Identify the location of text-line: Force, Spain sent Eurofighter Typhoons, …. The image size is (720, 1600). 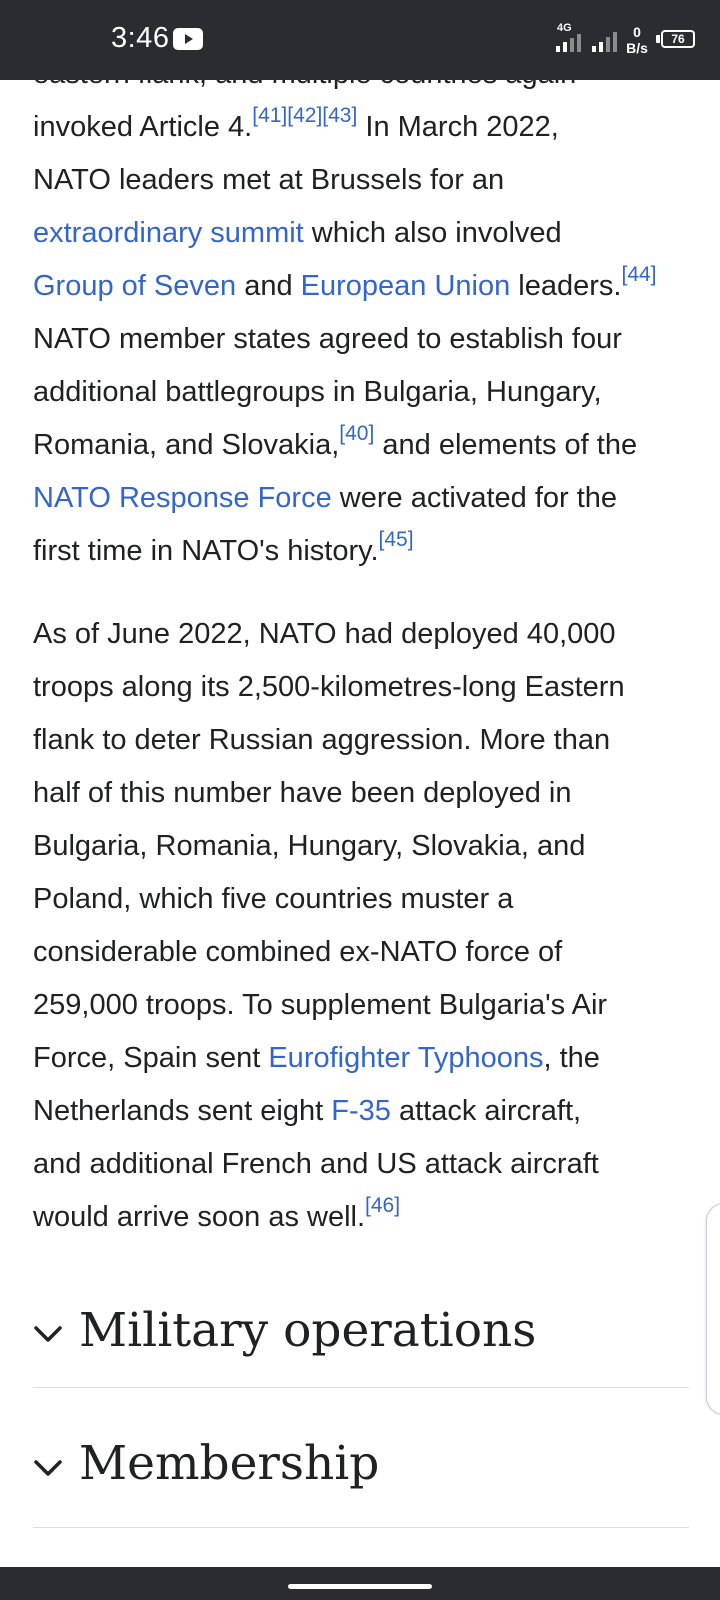
(363, 1058).